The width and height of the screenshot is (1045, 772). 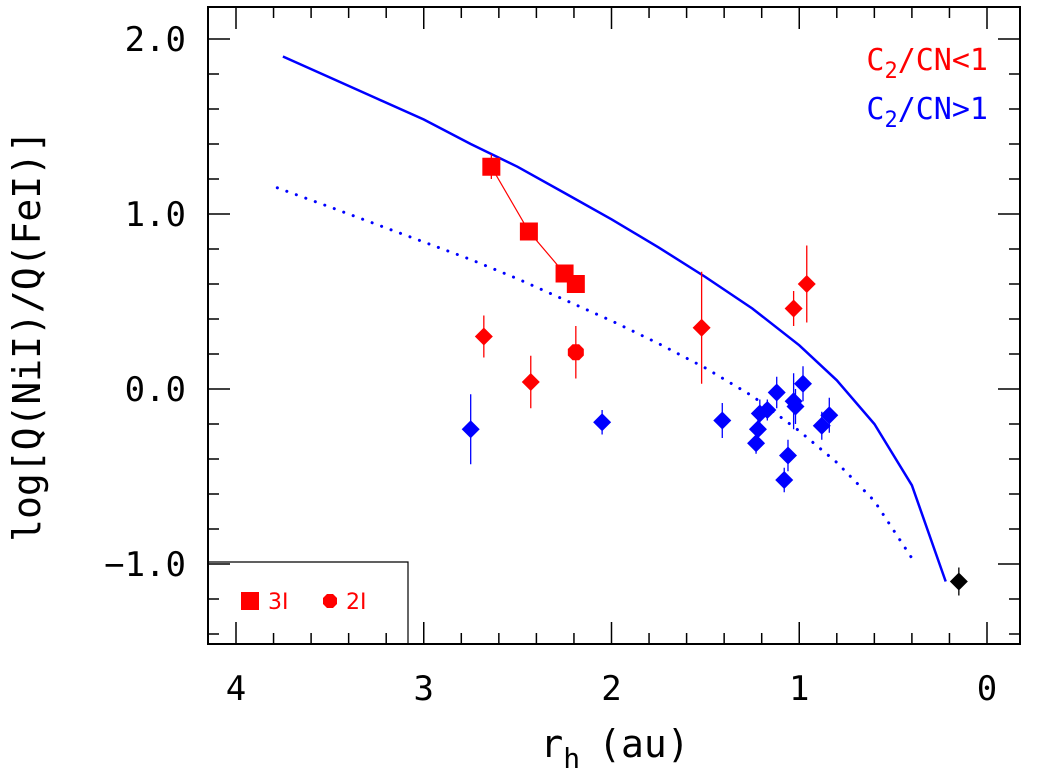 I want to click on y-tick-label: 1.0, so click(x=155, y=215).